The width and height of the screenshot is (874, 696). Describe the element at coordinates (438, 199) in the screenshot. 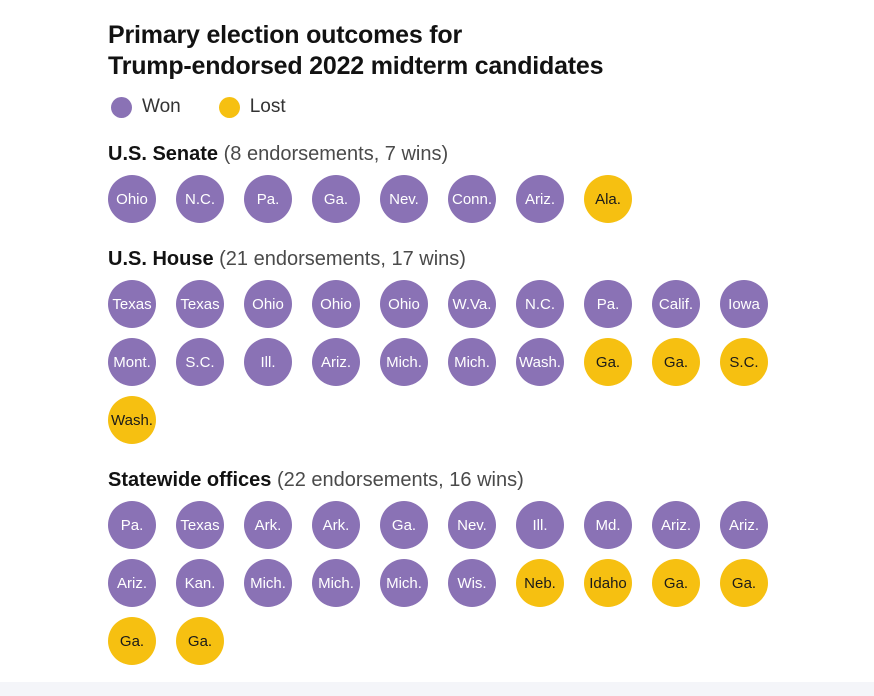

I see `candidate-grid: Ohio N.C. Pa. Ga. Nev. Conn. Ariz. Ala.` at that location.